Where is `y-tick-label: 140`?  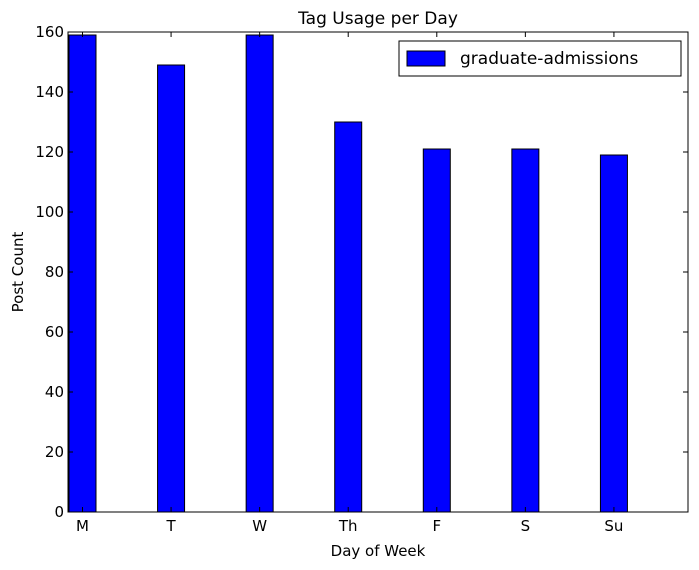 y-tick-label: 140 is located at coordinates (49, 92).